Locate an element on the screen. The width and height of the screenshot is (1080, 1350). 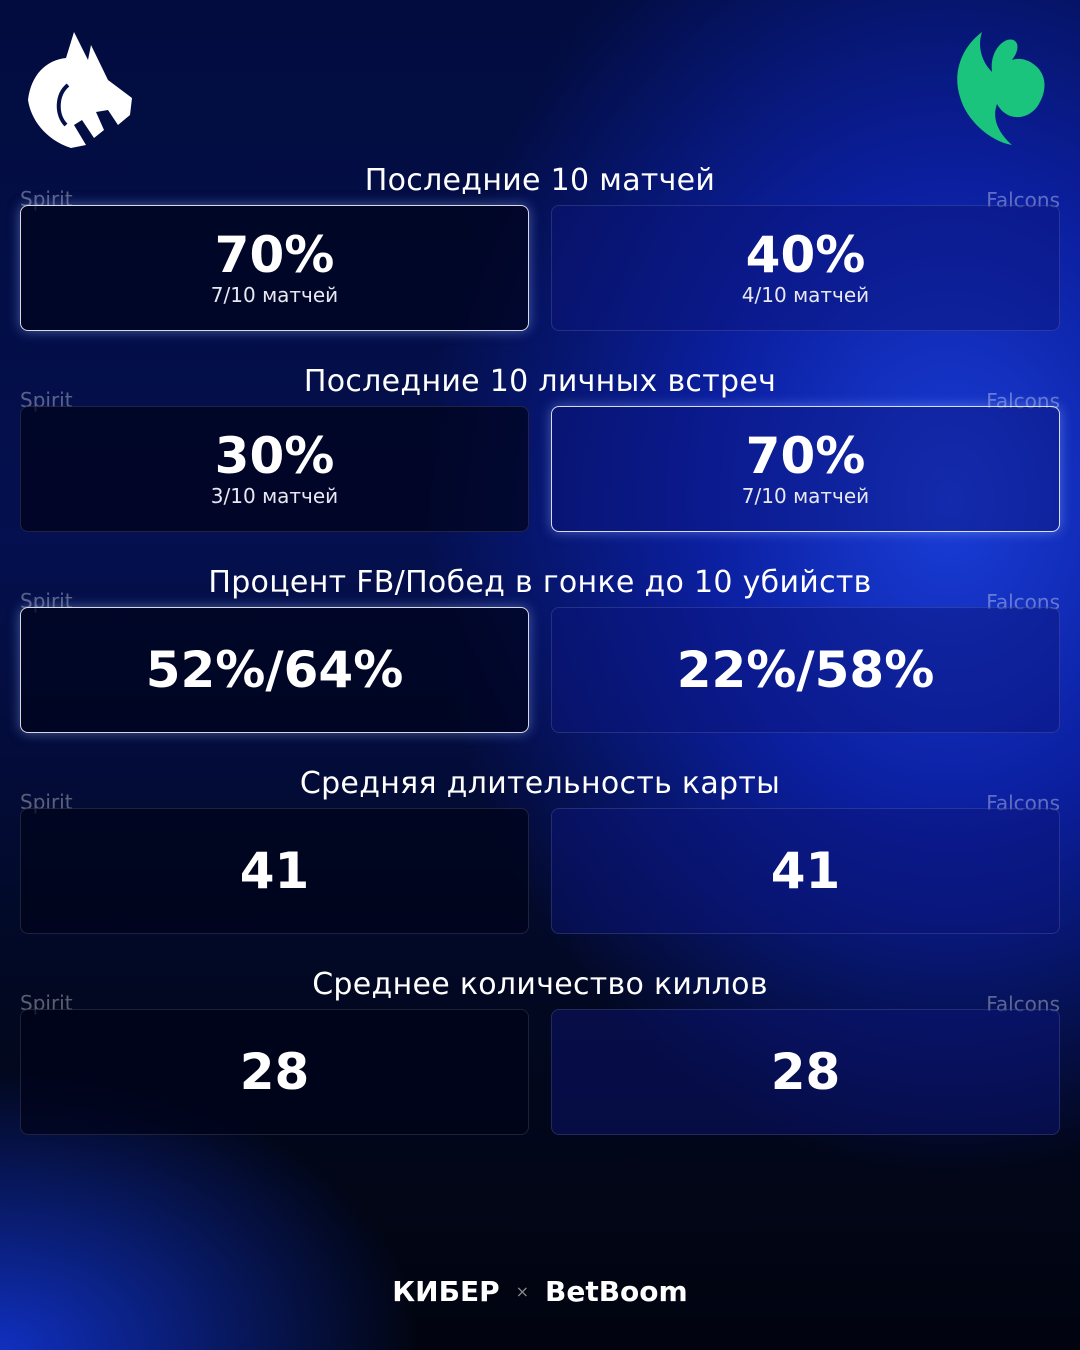
stat-value: 40% is located at coordinates (805, 255).